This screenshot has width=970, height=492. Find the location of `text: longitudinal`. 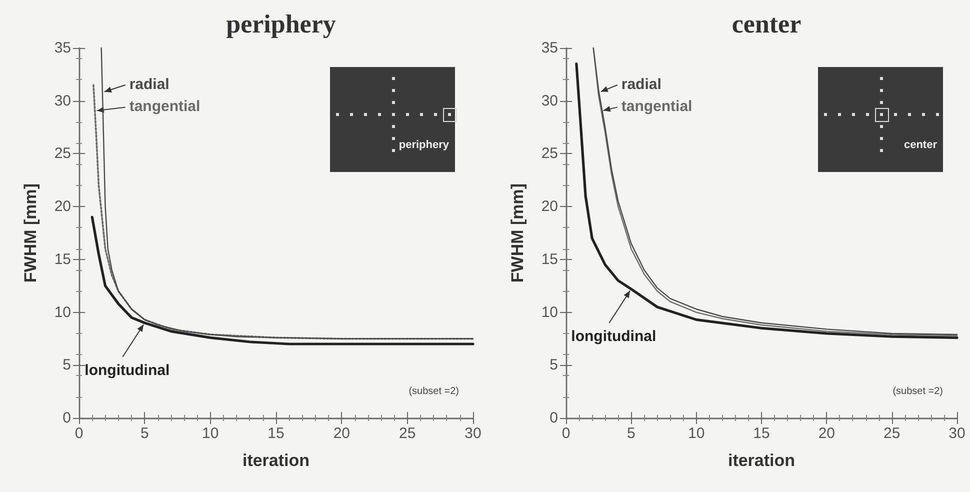

text: longitudinal is located at coordinates (127, 370).